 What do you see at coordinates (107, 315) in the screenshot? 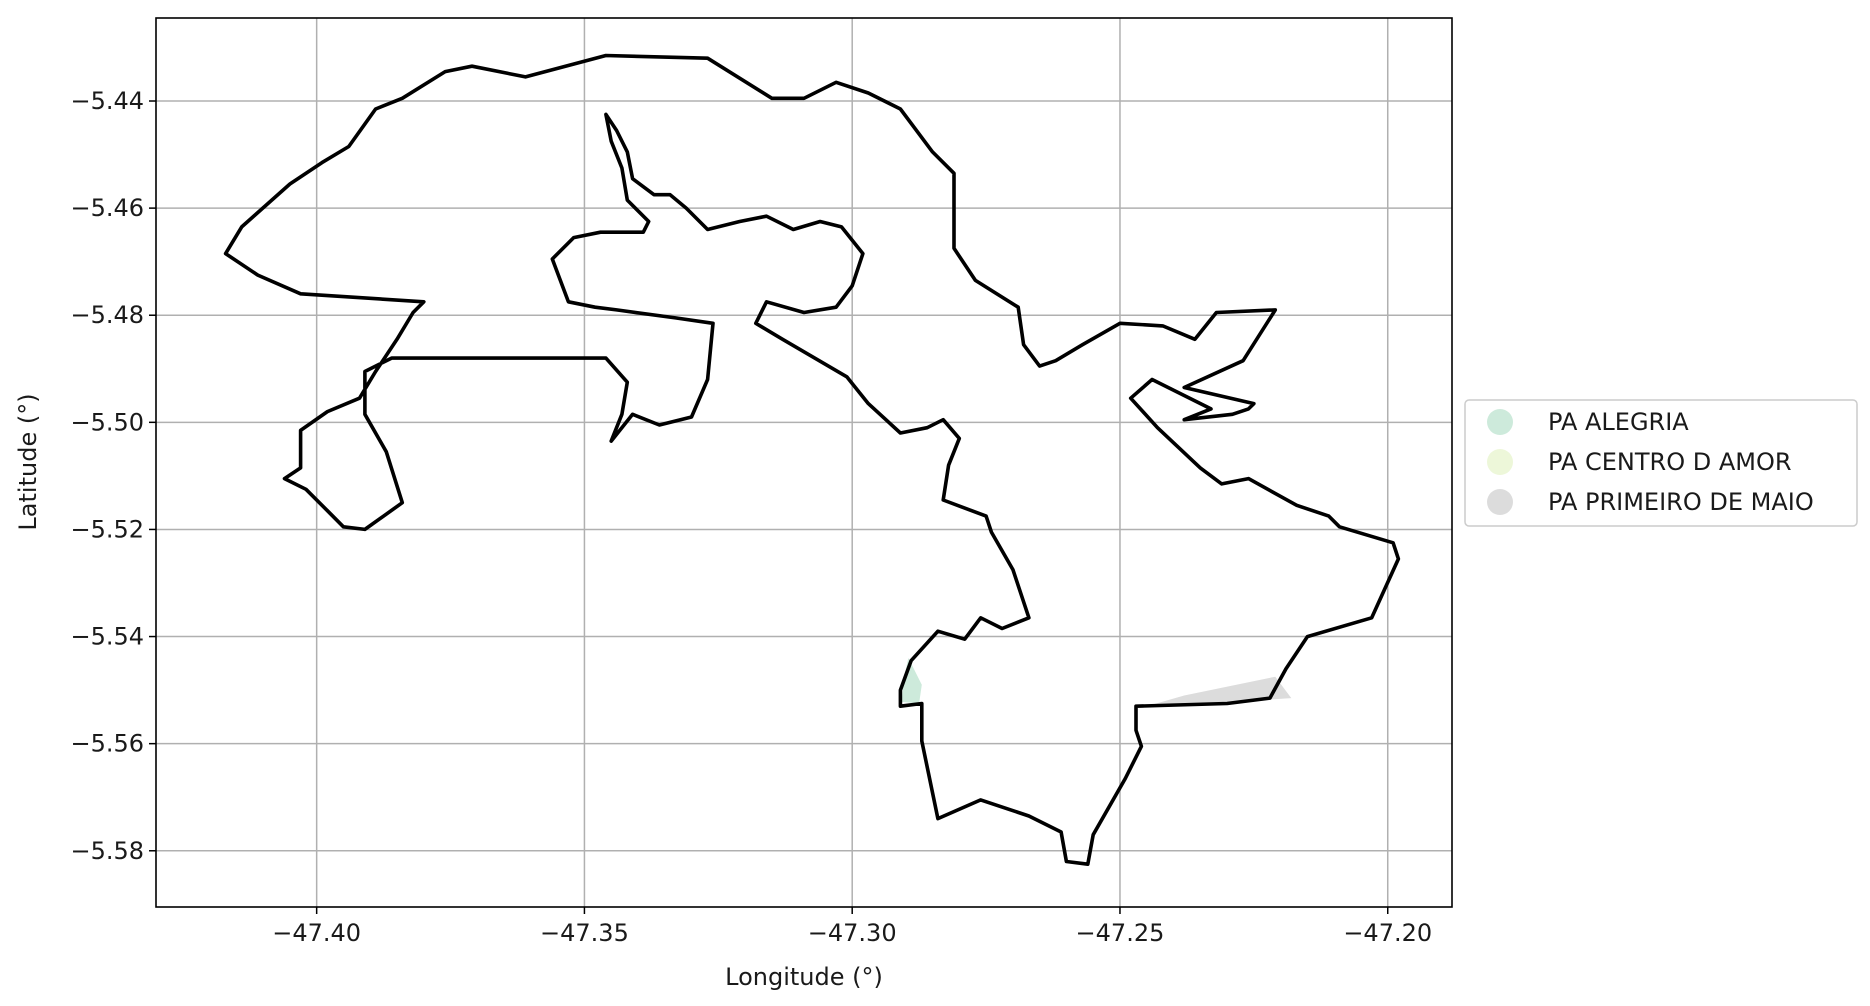
I see `y-tick-label: −5.48` at bounding box center [107, 315].